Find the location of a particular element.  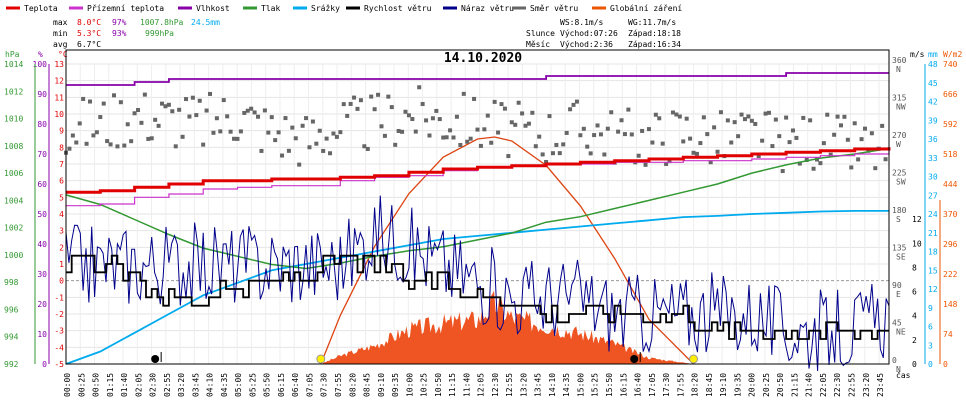

tick-time: 00:00 is located at coordinates (67, 385).